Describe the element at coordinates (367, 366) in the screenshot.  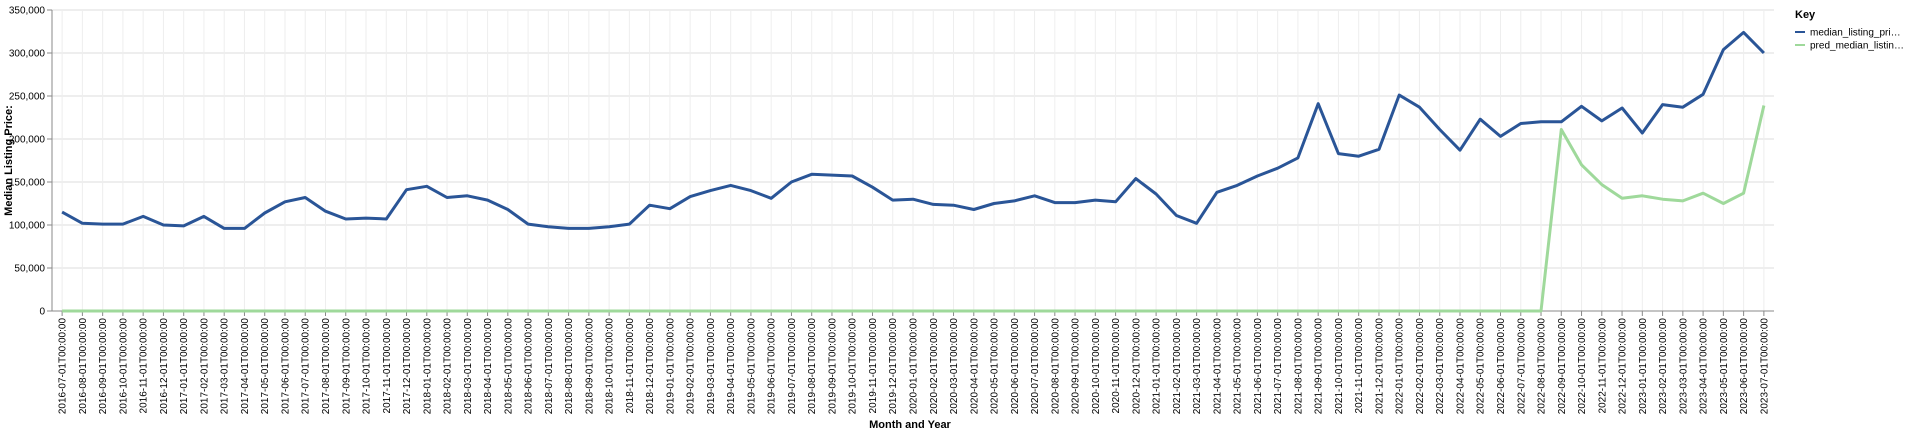
I see `x-tick-label: 2017-10-01T00:00:00` at that location.